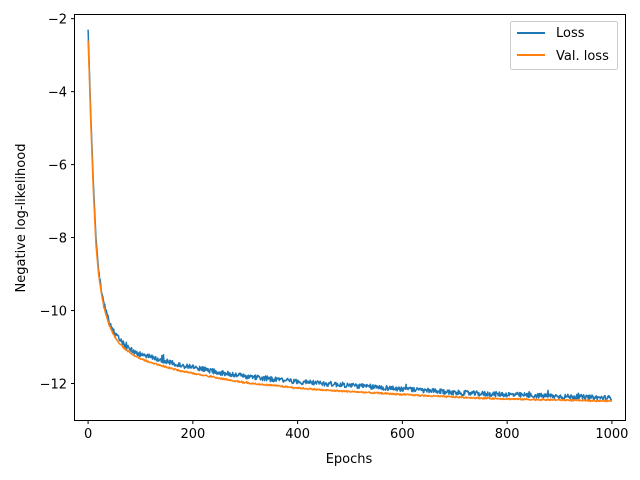 This screenshot has width=640, height=480. What do you see at coordinates (53, 385) in the screenshot?
I see `y-tick-label: −12` at bounding box center [53, 385].